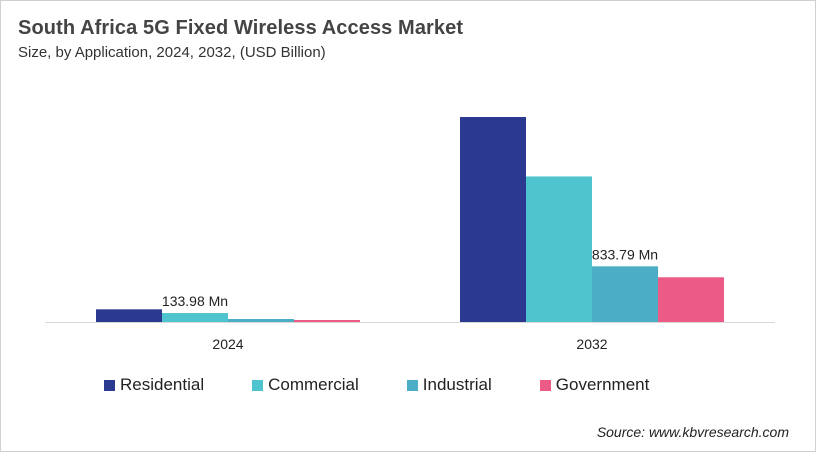 The image size is (816, 452). I want to click on bar-government-2024, so click(327, 320).